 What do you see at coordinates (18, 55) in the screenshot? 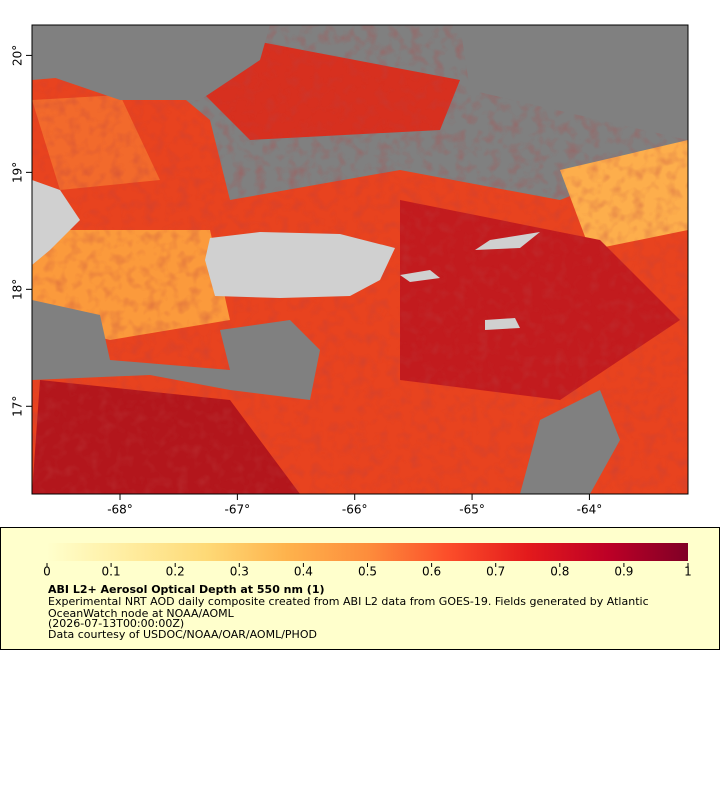
I see `y-tick-label: 20°` at bounding box center [18, 55].